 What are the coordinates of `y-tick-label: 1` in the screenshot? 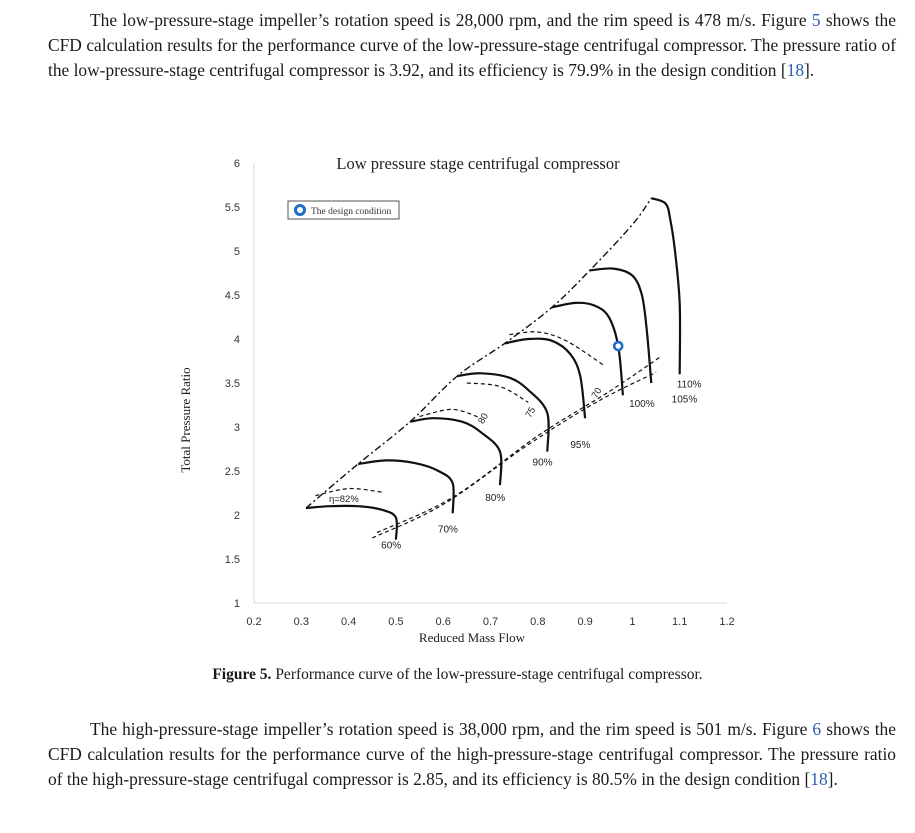 It's located at (237, 604).